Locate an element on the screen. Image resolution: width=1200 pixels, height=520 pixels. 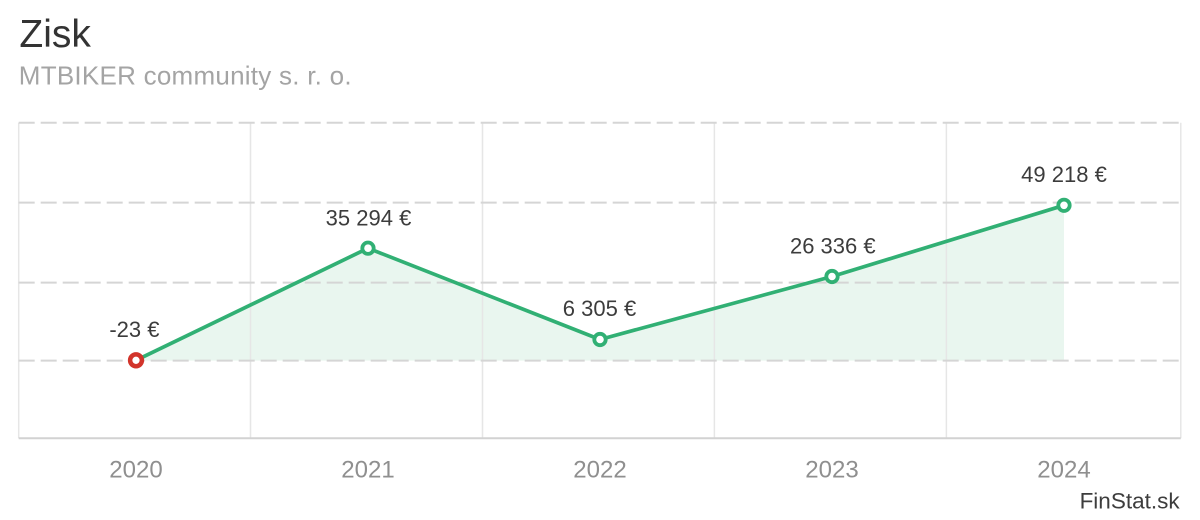
svg-text: -23 € is located at coordinates (134, 329).